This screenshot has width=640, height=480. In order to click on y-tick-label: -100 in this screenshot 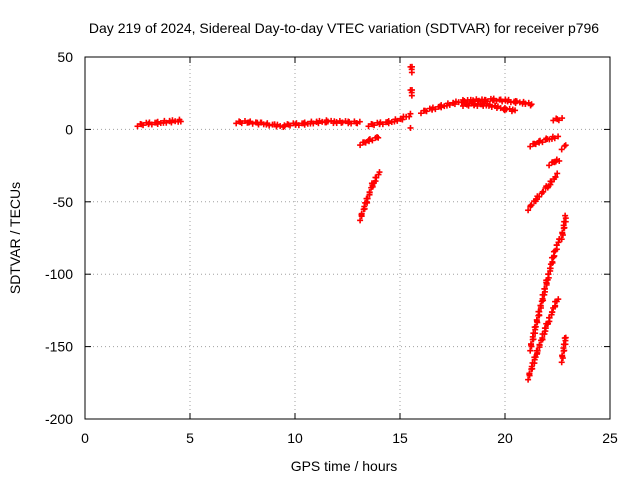, I will do `click(59, 274)`.